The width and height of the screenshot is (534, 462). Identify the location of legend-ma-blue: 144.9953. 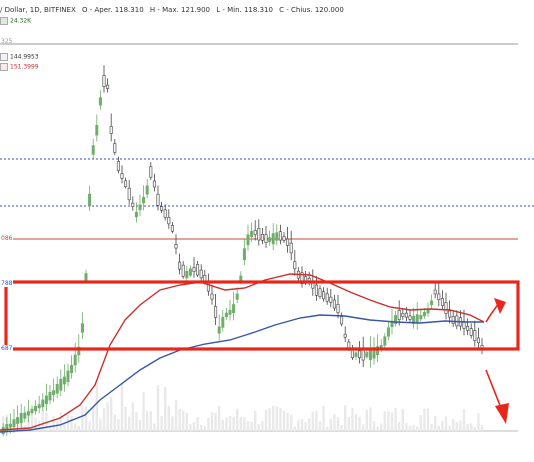
(19, 57).